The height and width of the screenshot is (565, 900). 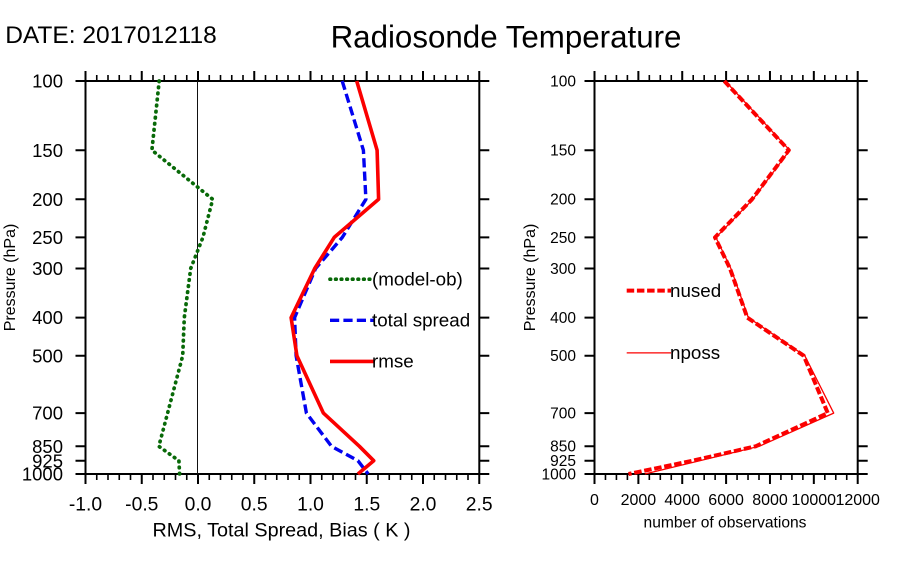 What do you see at coordinates (695, 352) in the screenshot?
I see `svg-text: nposs` at bounding box center [695, 352].